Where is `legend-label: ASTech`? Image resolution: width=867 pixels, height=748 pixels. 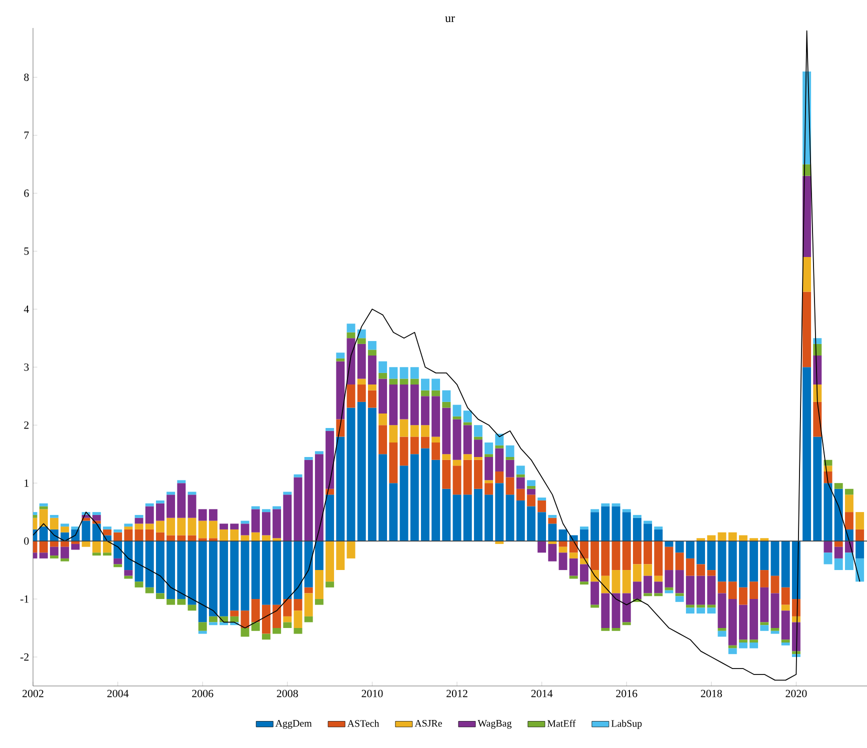
legend-label: ASTech is located at coordinates (363, 723).